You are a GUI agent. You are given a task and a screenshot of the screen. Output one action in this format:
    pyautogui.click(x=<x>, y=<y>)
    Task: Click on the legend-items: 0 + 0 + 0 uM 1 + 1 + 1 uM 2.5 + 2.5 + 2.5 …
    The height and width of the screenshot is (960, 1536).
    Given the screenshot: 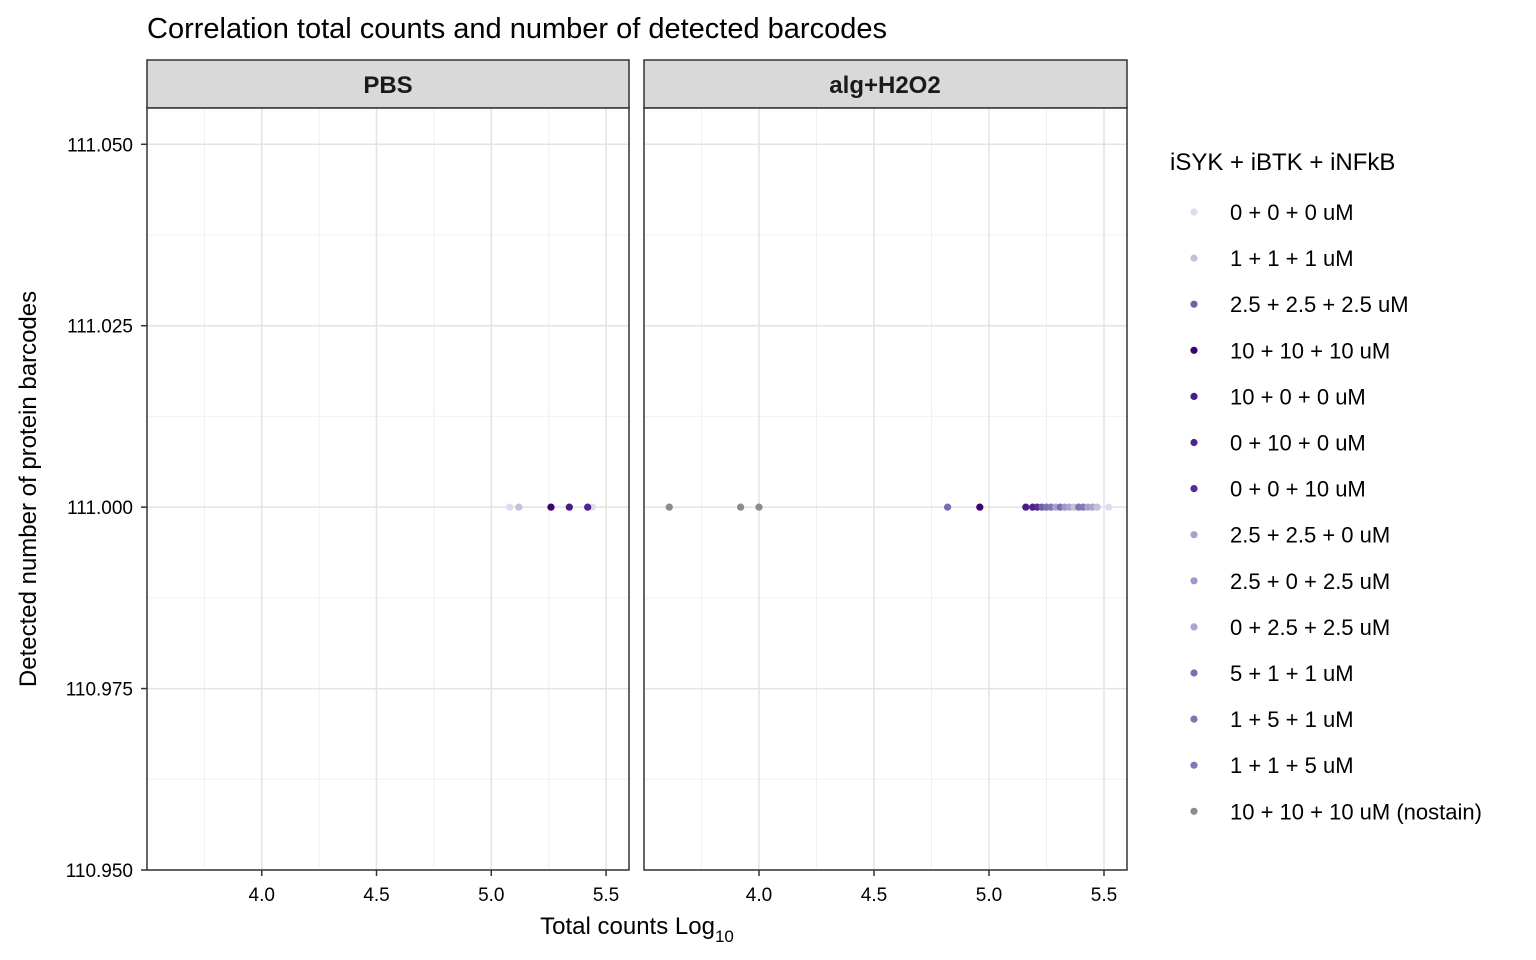 What is the action you would take?
    pyautogui.click(x=1336, y=512)
    